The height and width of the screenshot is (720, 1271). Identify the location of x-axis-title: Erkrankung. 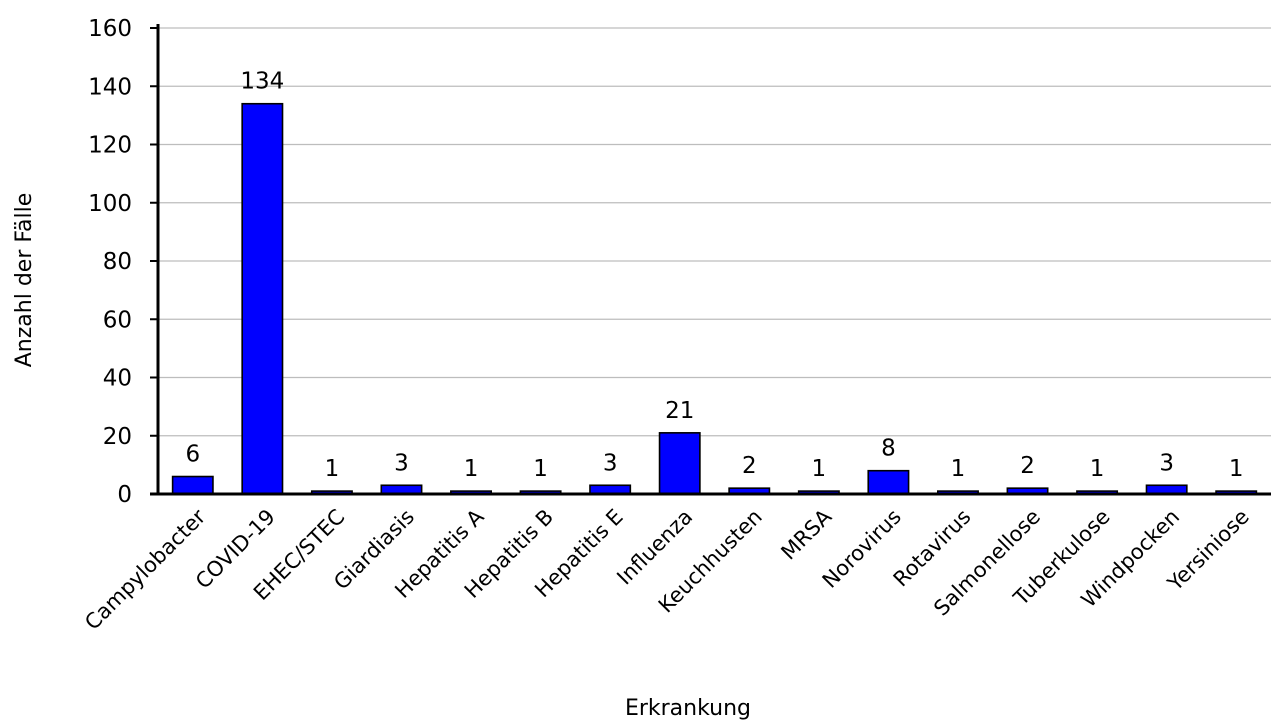
(688, 708).